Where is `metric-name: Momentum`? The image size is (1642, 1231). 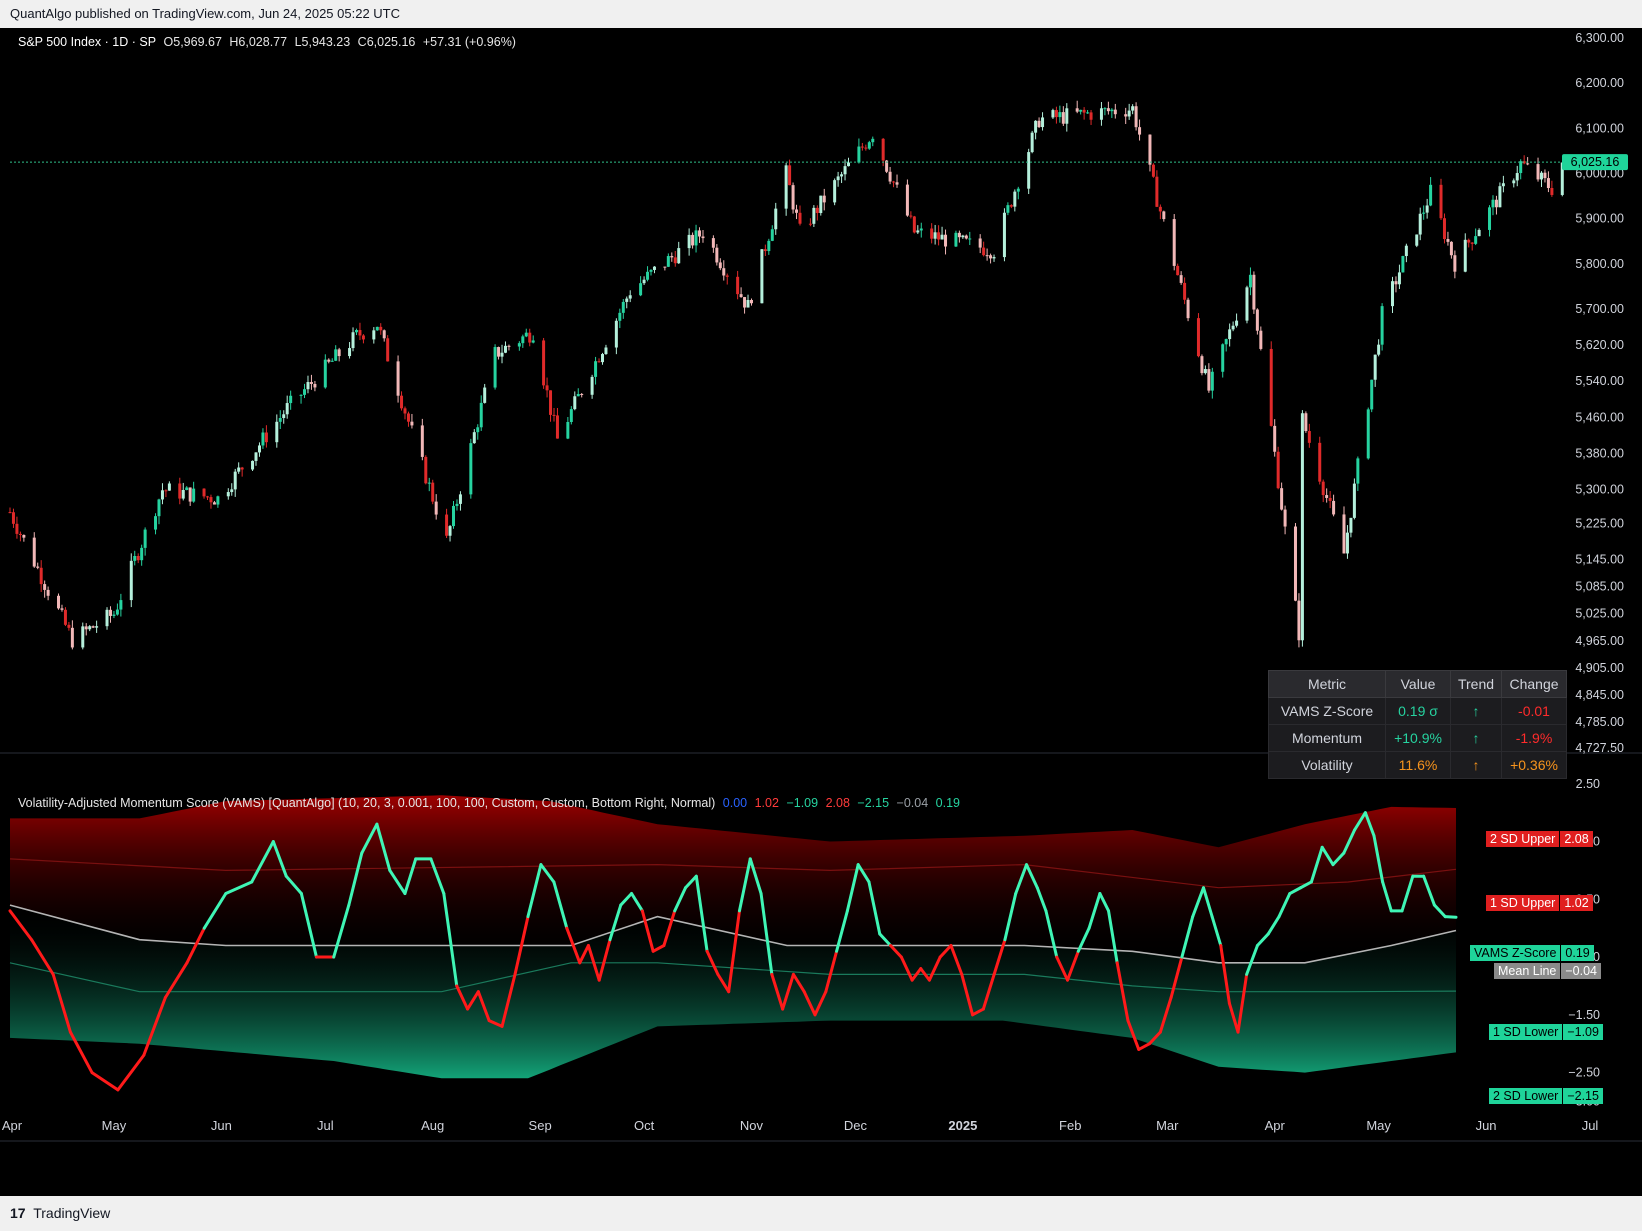
metric-name: Momentum is located at coordinates (1327, 738).